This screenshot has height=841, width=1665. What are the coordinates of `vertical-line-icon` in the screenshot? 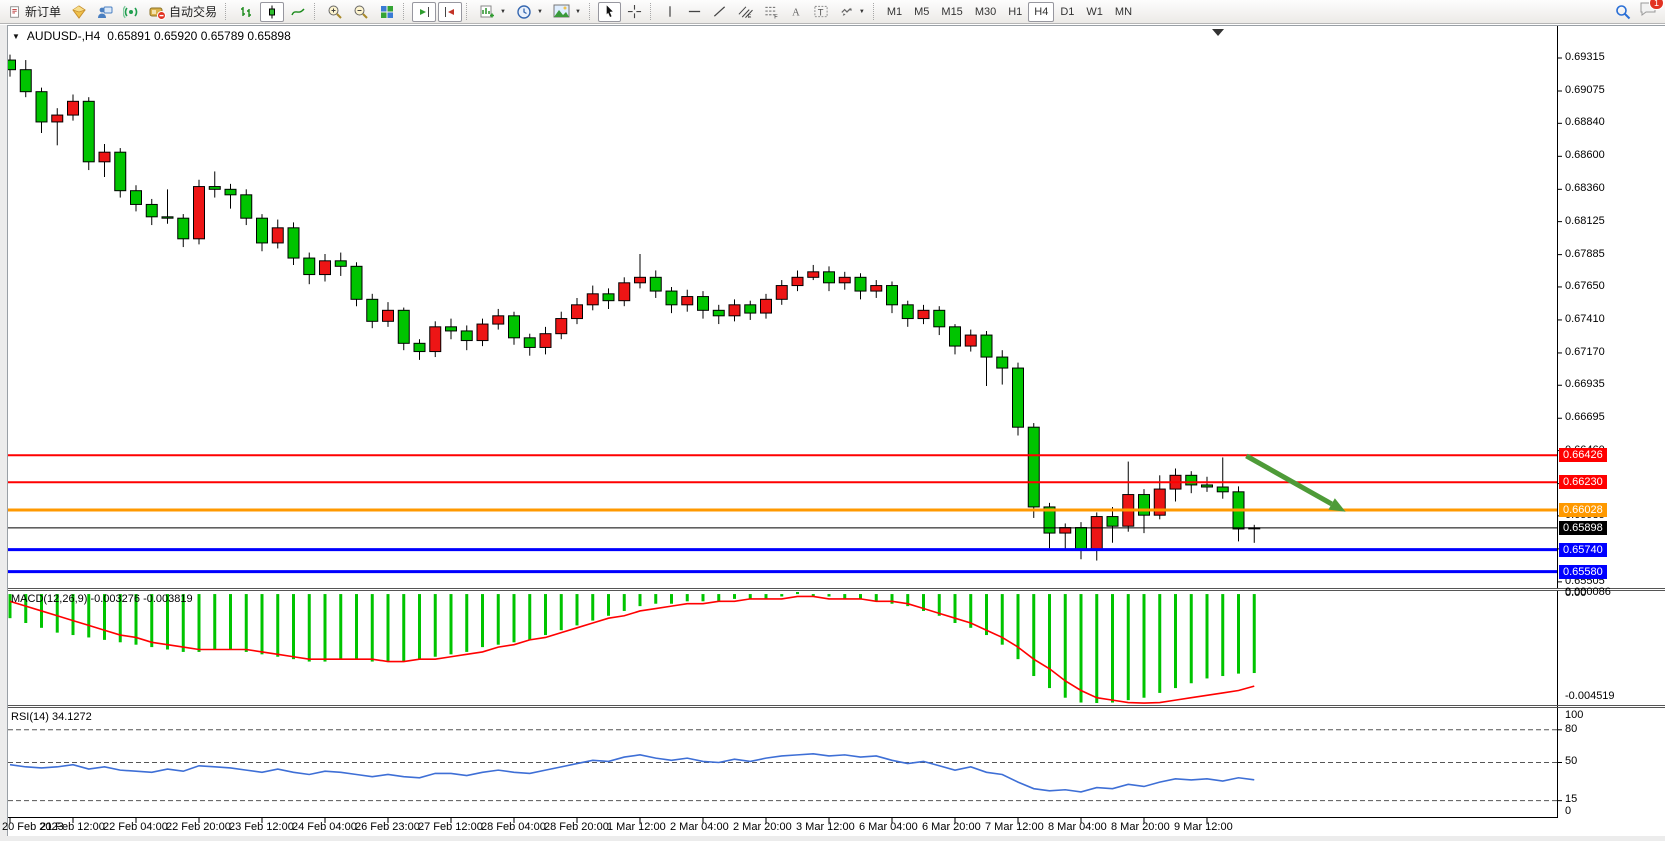 It's located at (670, 11).